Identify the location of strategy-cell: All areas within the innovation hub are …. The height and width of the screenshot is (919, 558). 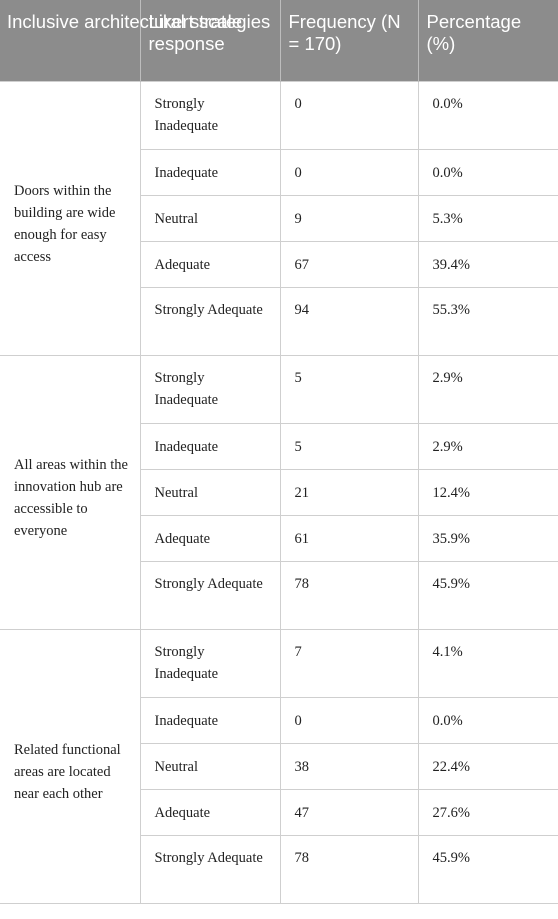
(70, 492).